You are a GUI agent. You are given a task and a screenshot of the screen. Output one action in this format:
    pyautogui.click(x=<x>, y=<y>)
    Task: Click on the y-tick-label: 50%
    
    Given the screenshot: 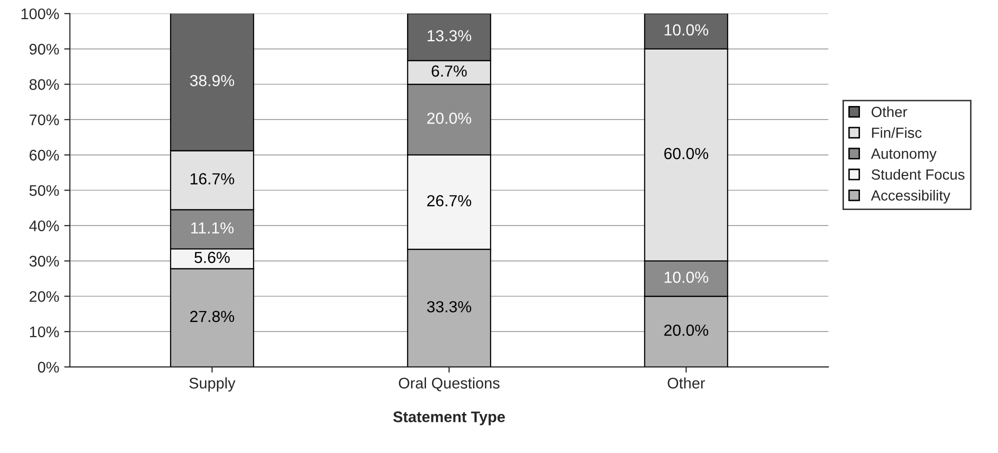 What is the action you would take?
    pyautogui.click(x=44, y=190)
    